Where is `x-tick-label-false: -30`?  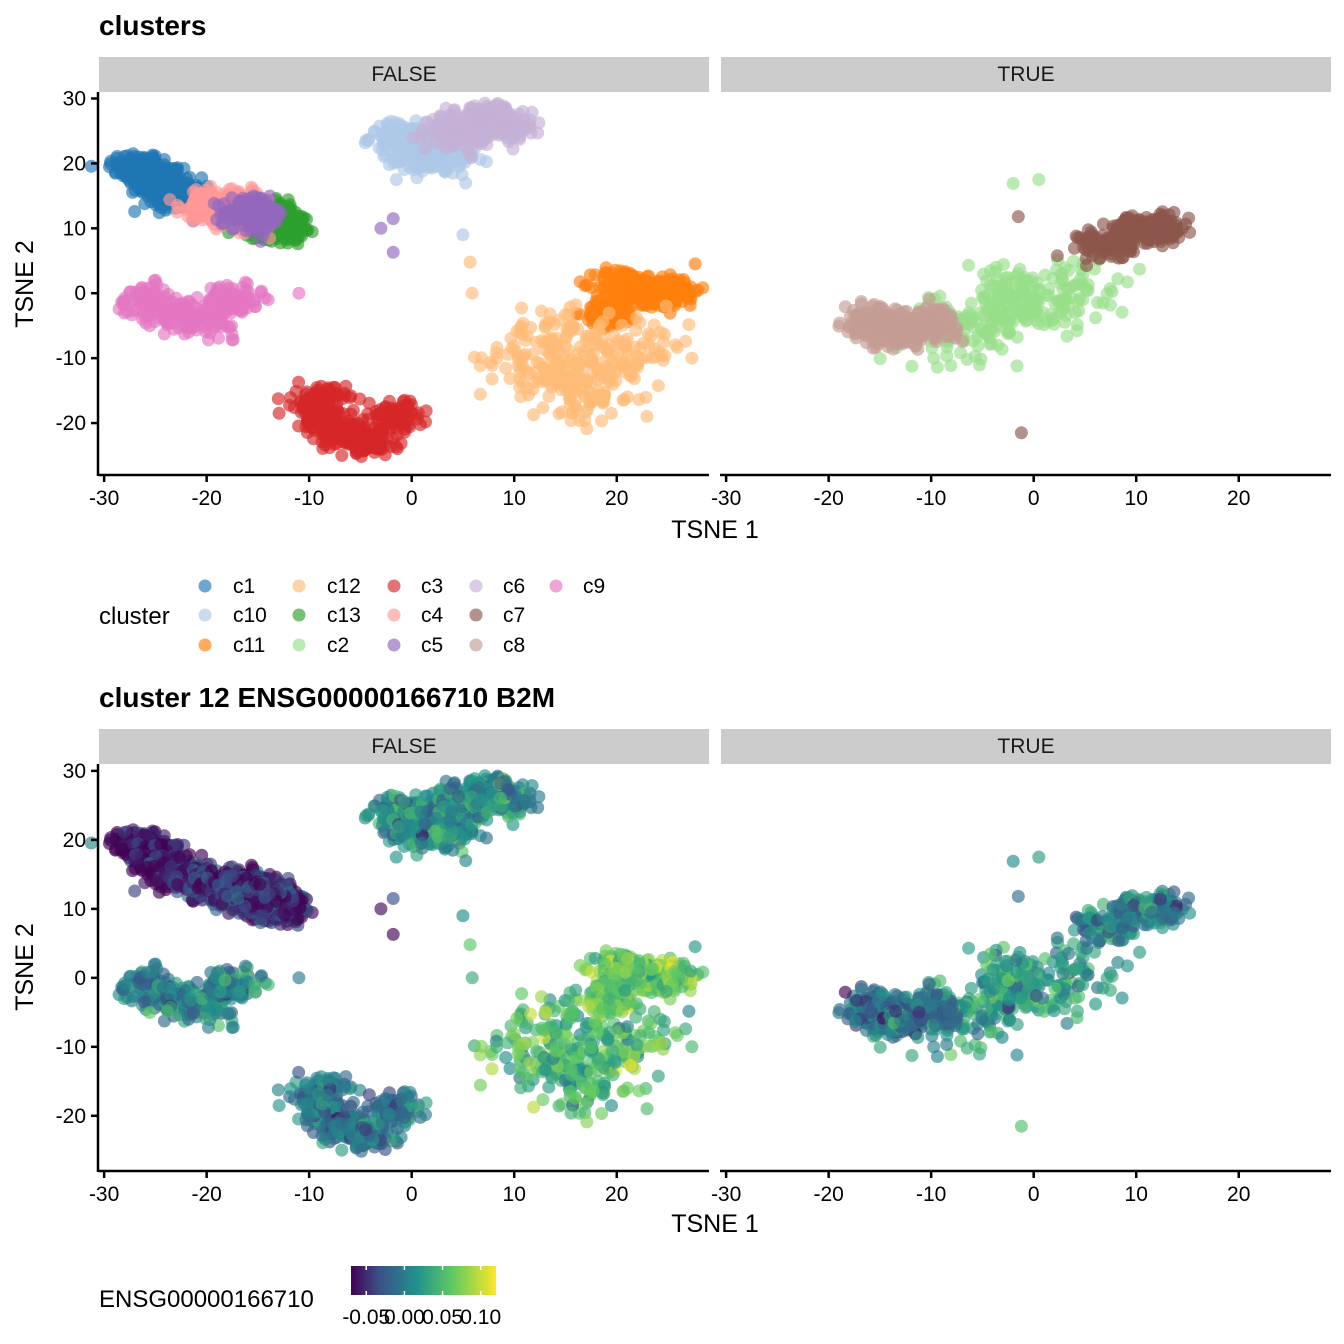 x-tick-label-false: -30 is located at coordinates (104, 498).